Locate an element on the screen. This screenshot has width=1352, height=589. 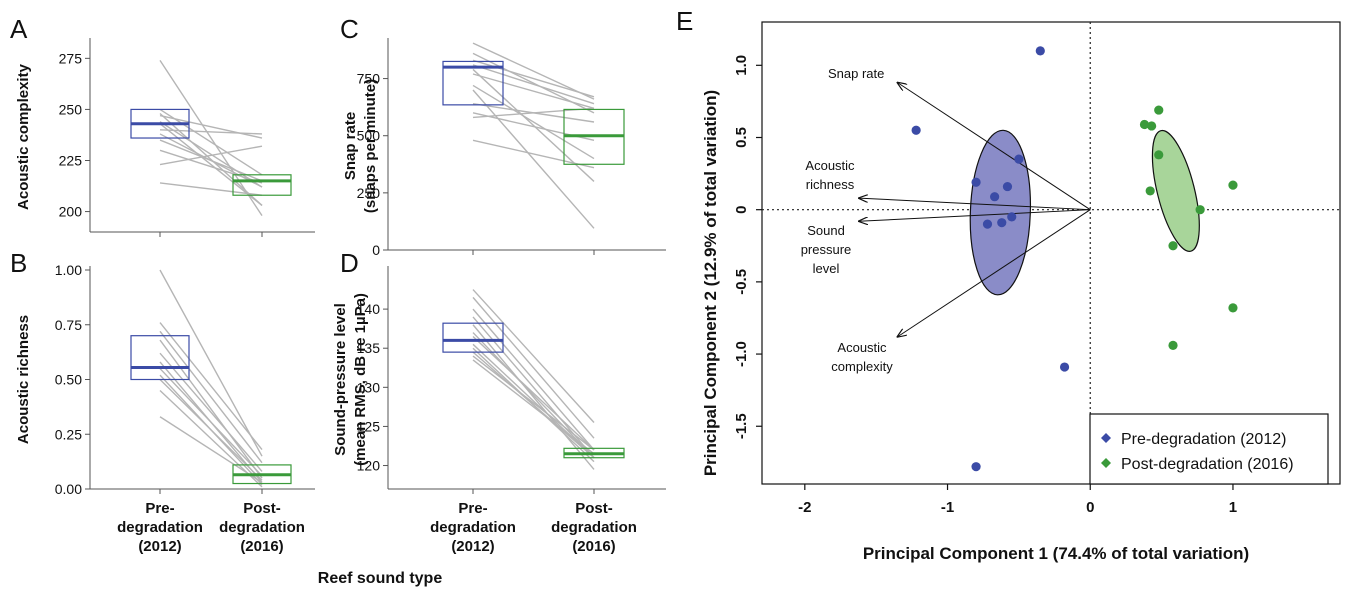
loading-vector-label: Snap rate is located at coordinates (856, 73).